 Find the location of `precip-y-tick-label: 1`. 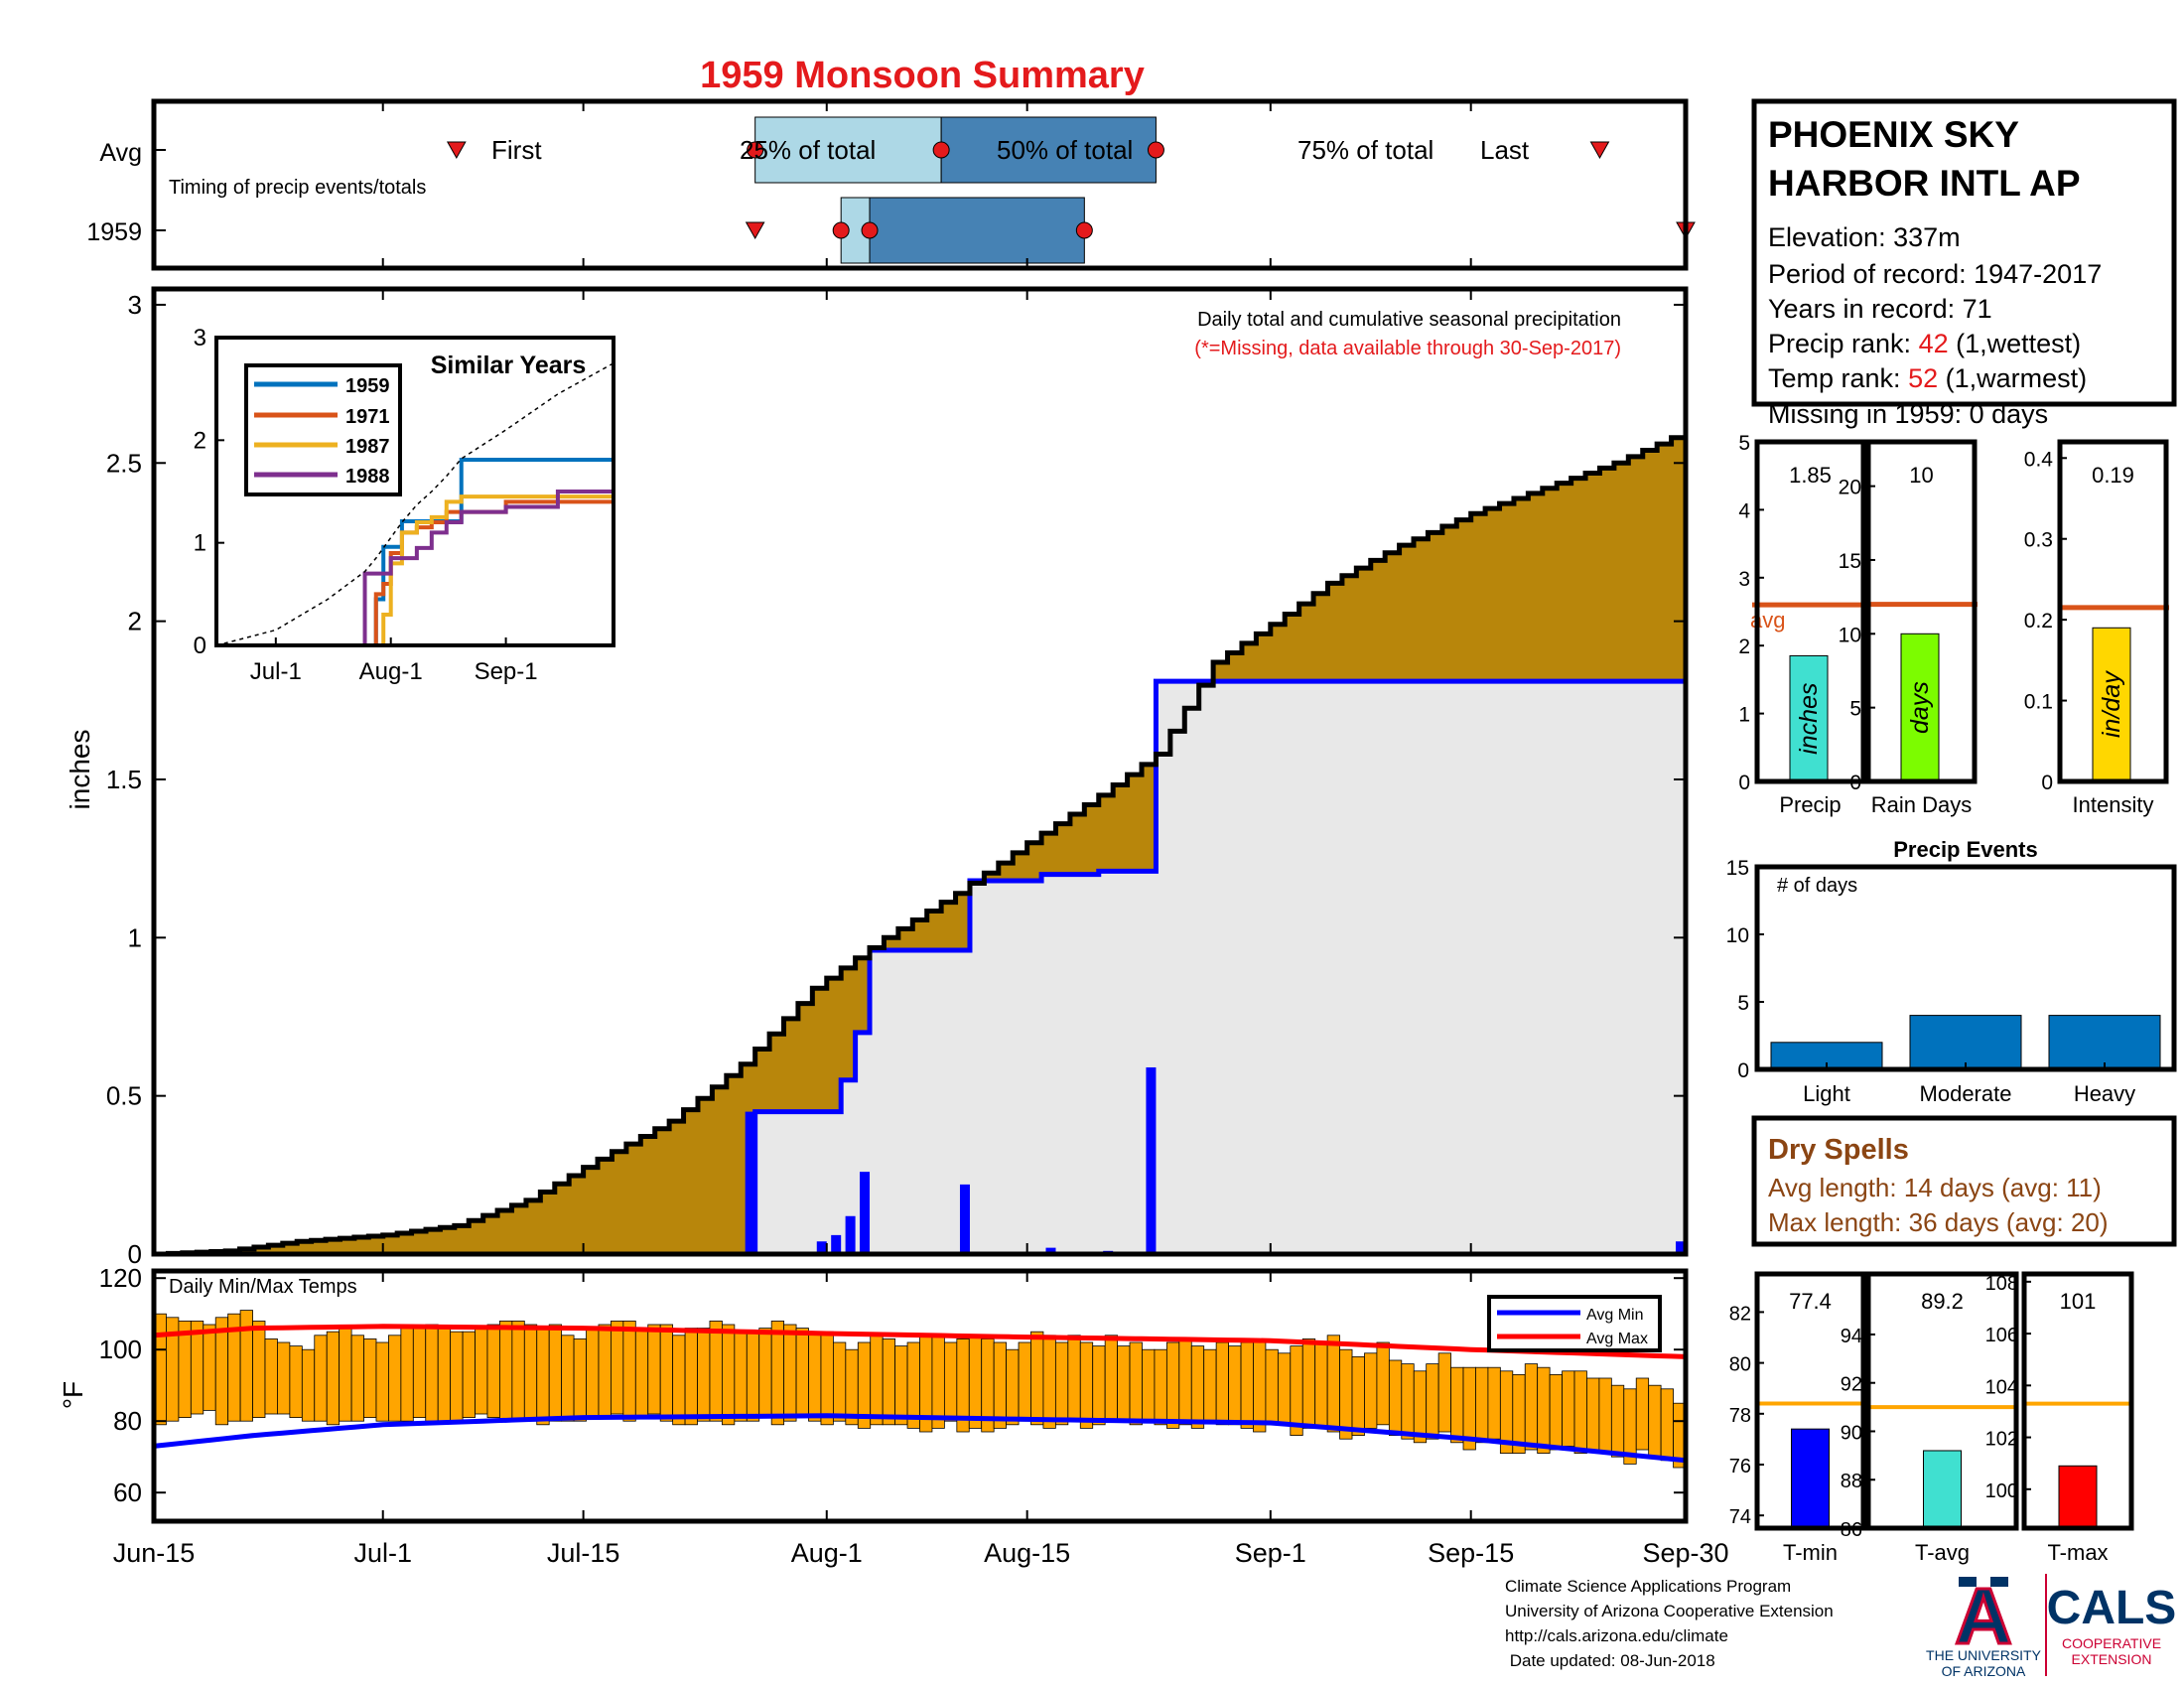

precip-y-tick-label: 1 is located at coordinates (135, 937).